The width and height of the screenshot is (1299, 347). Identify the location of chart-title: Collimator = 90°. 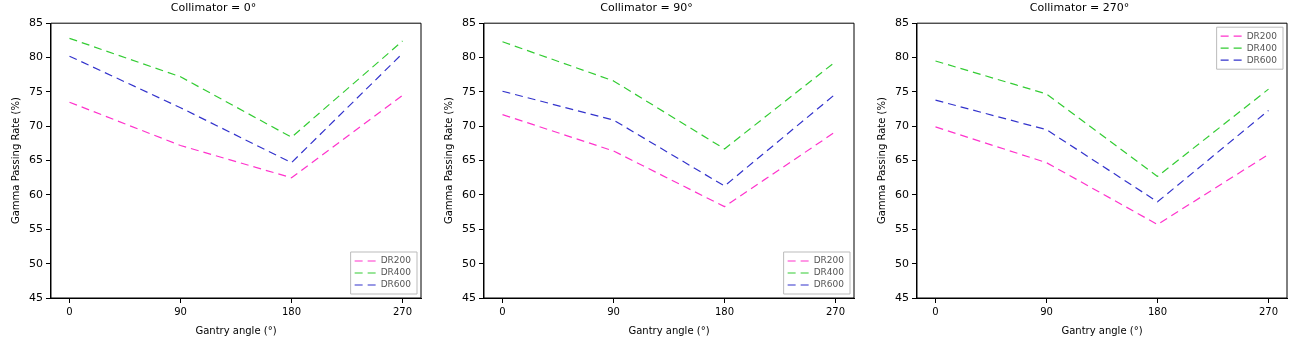
(646, 8).